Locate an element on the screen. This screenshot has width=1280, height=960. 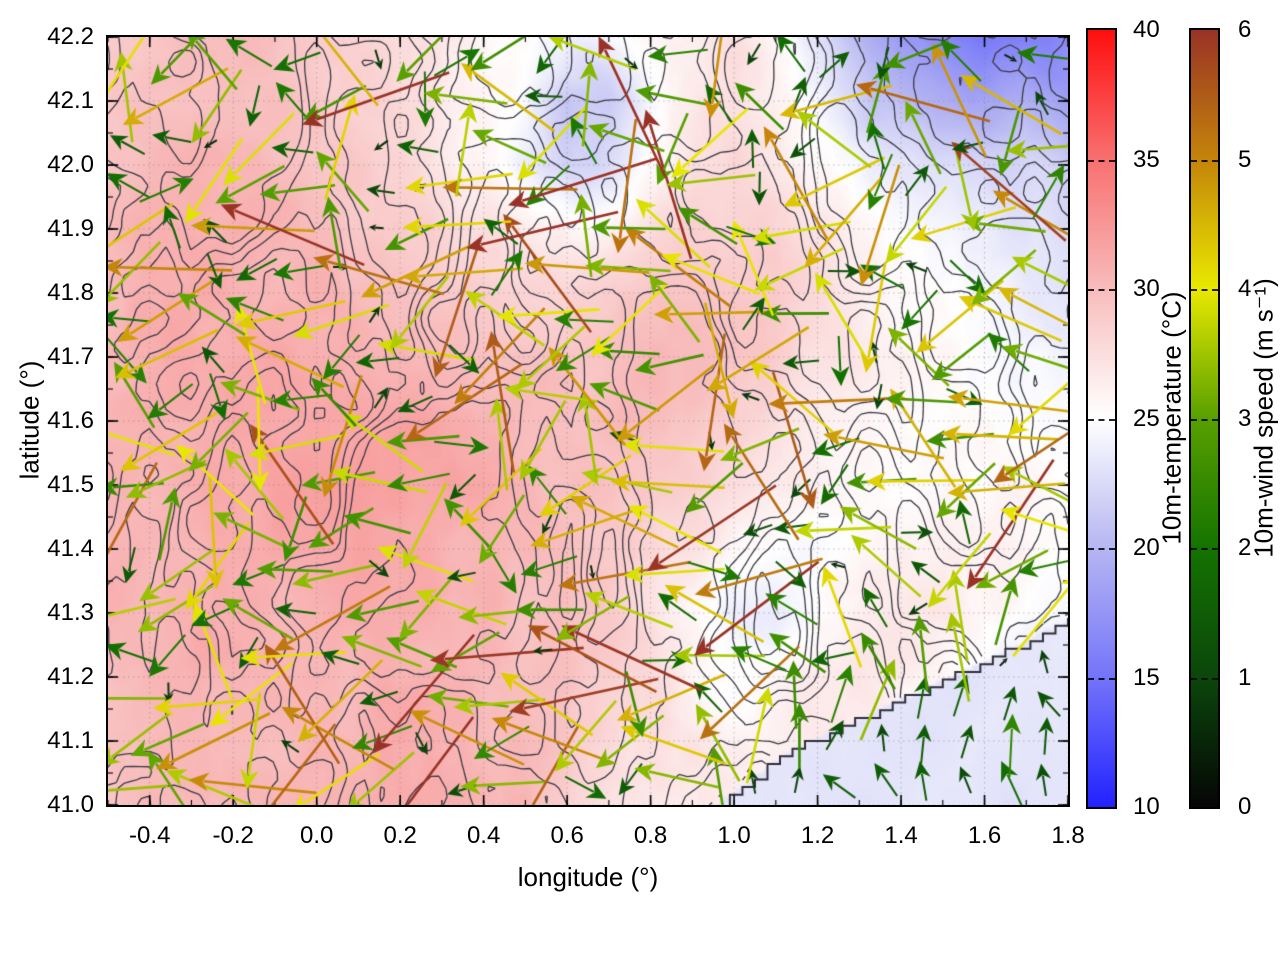
y-tick-label: 42.2 is located at coordinates (70, 36).